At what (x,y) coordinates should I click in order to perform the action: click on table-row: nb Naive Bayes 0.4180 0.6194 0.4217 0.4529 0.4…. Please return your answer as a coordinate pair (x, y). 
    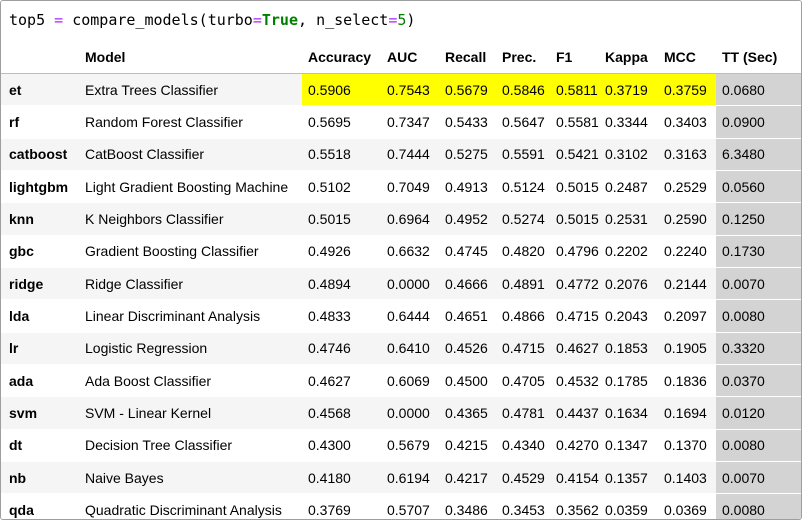
    Looking at the image, I should click on (401, 478).